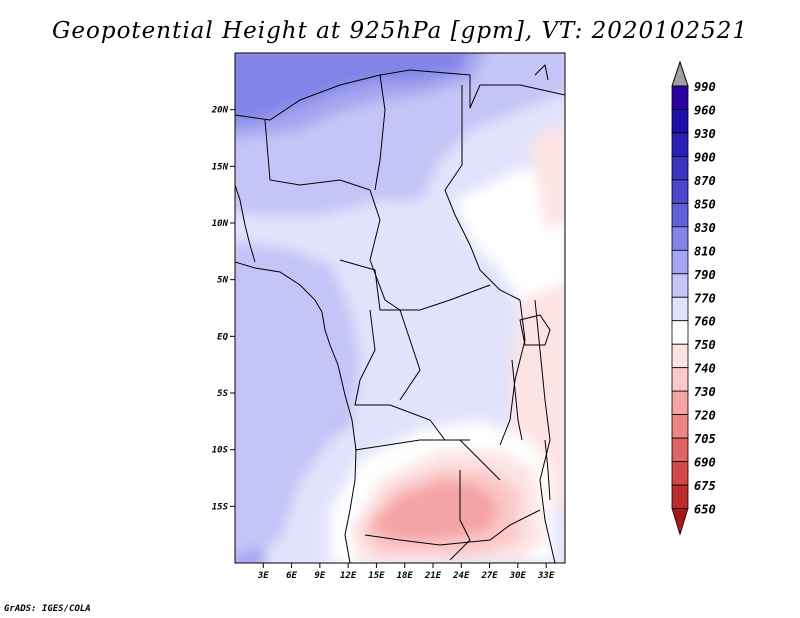  What do you see at coordinates (705, 110) in the screenshot?
I see `colorbar-label: 960` at bounding box center [705, 110].